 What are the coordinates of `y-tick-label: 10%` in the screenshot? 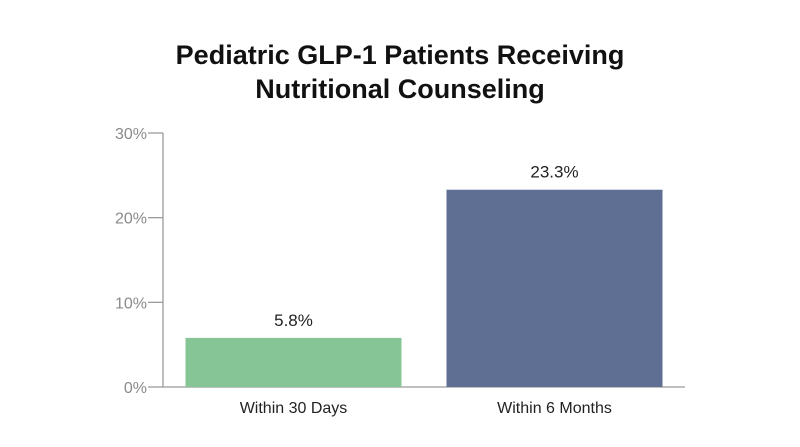 It's located at (131, 303).